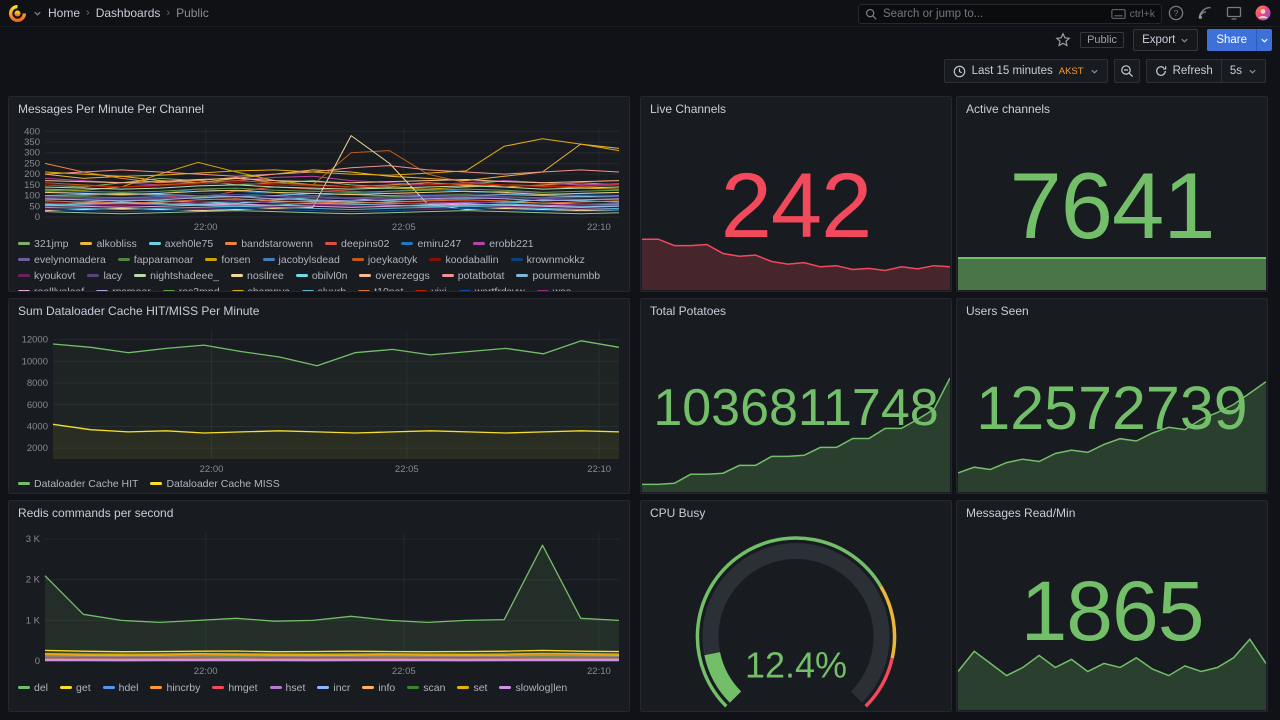 The image size is (1280, 720). I want to click on star-icon, so click(1063, 40).